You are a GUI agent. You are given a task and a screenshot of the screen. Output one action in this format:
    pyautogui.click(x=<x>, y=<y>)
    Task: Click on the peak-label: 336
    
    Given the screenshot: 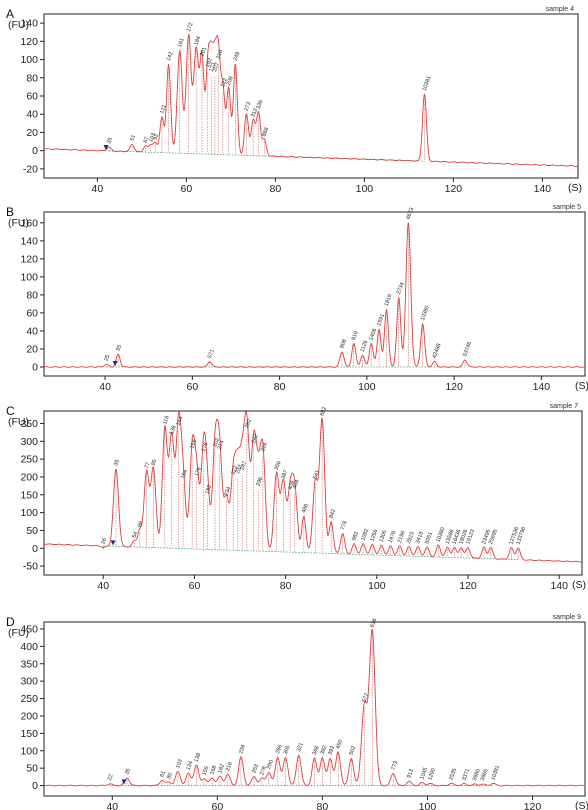 What is the action you would take?
    pyautogui.click(x=260, y=104)
    